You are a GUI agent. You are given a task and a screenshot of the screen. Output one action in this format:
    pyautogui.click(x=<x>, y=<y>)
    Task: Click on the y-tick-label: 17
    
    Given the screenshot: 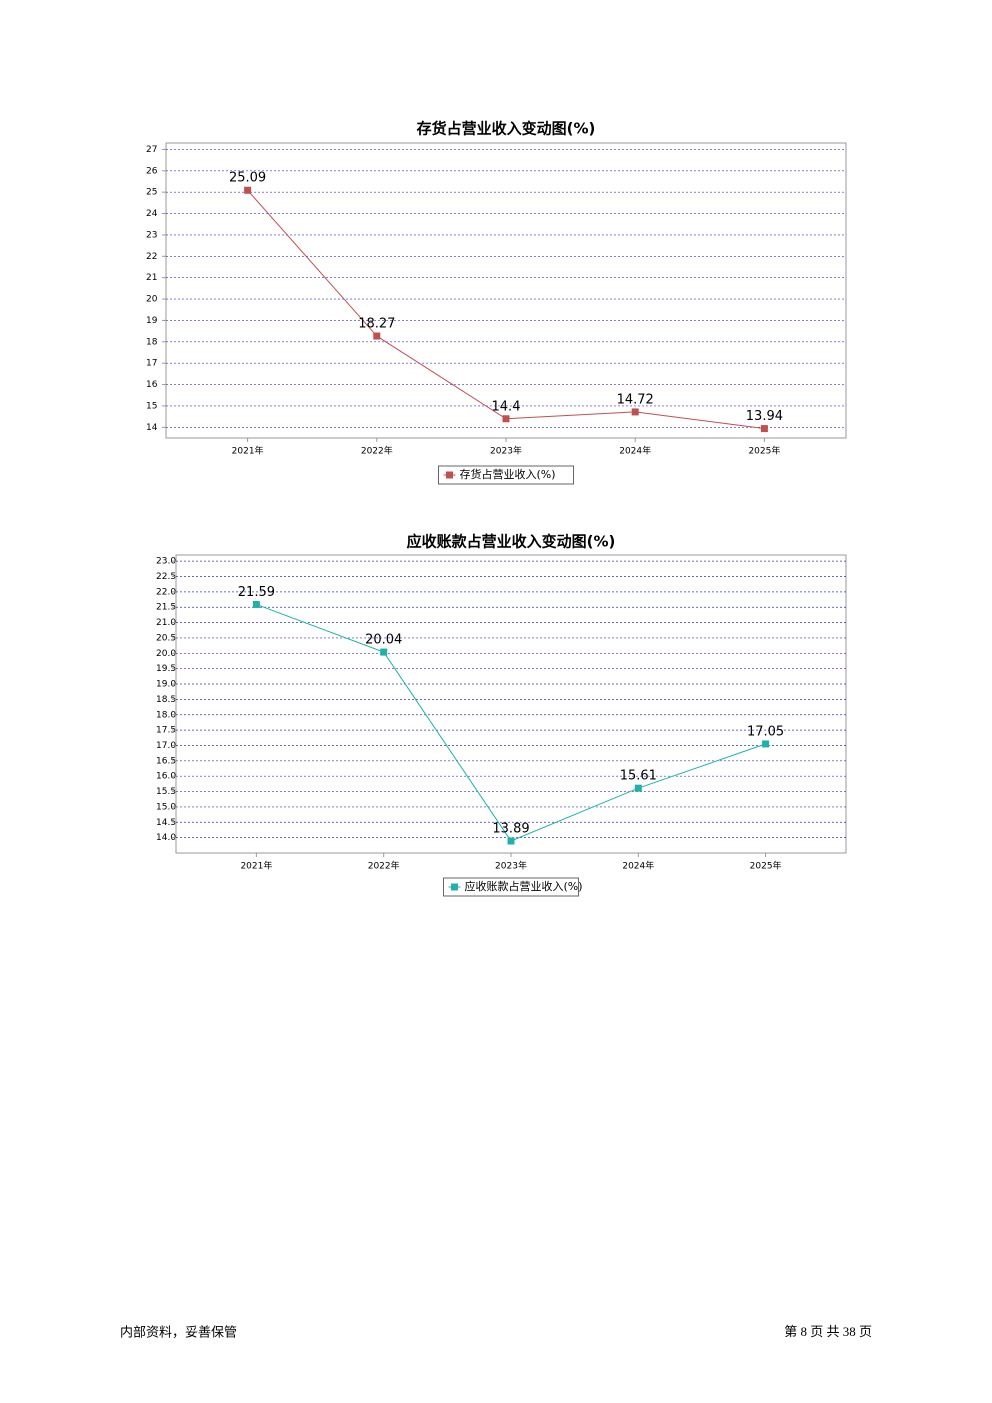 What is the action you would take?
    pyautogui.click(x=151, y=364)
    